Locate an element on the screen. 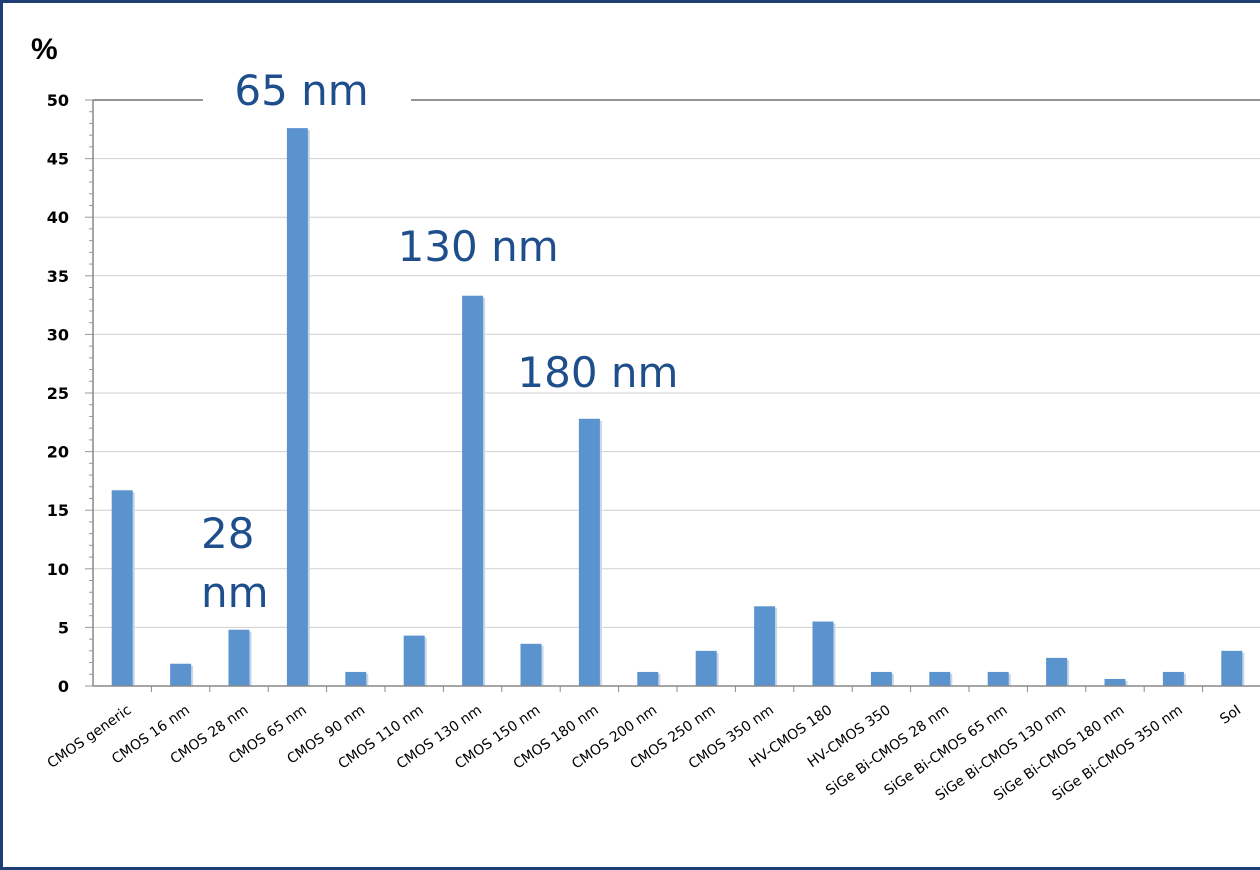 Image resolution: width=1260 pixels, height=870 pixels. minor-tick-marks is located at coordinates (89, 393).